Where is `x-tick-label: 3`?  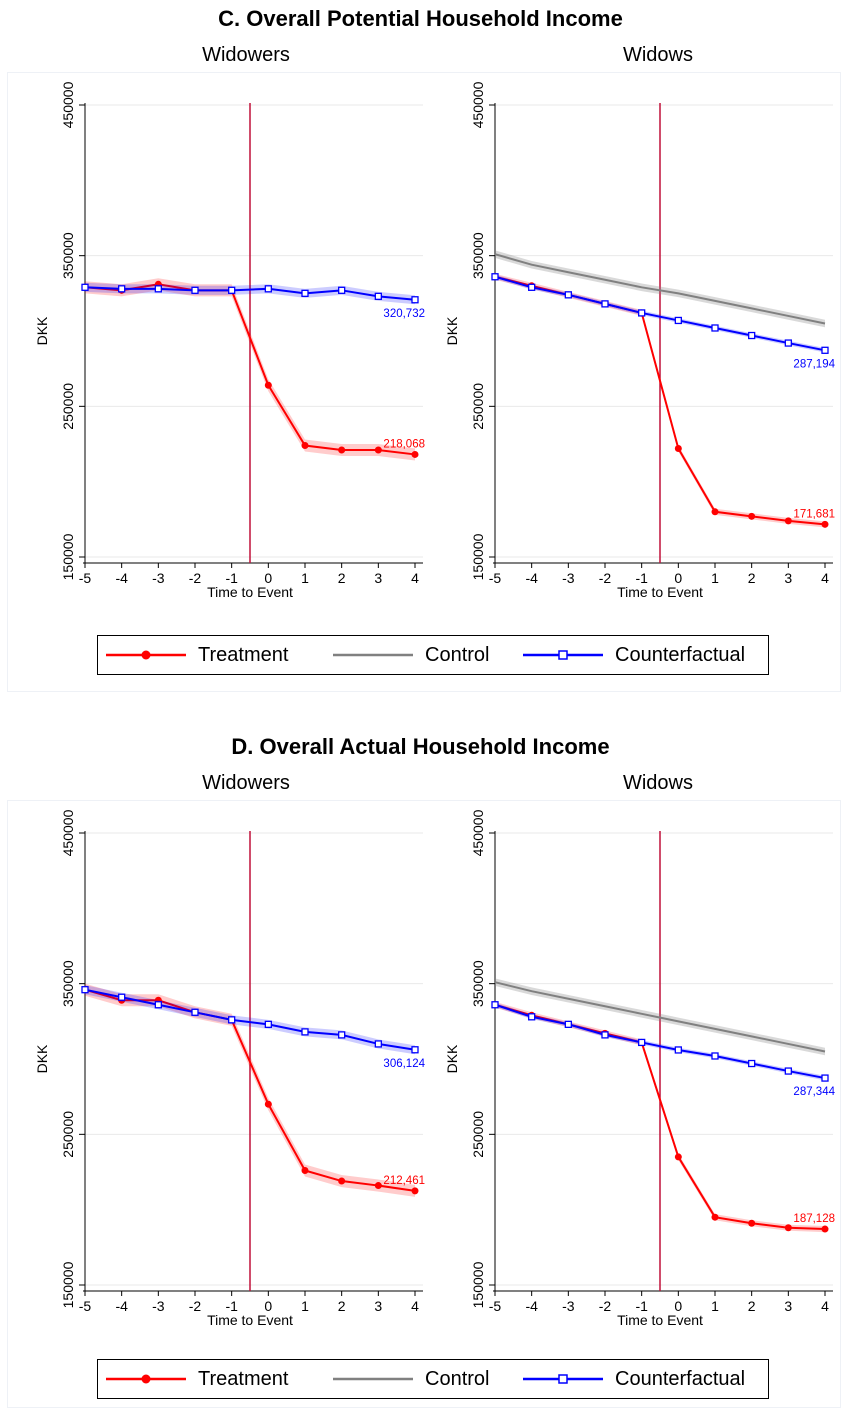
x-tick-label: 3 is located at coordinates (788, 578).